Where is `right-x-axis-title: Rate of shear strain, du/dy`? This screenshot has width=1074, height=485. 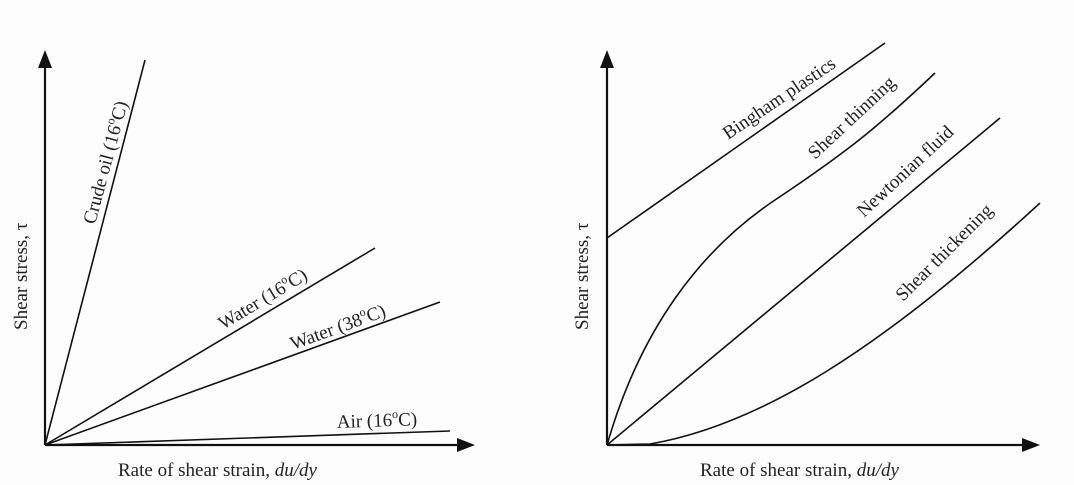 right-x-axis-title: Rate of shear strain, du/dy is located at coordinates (799, 470).